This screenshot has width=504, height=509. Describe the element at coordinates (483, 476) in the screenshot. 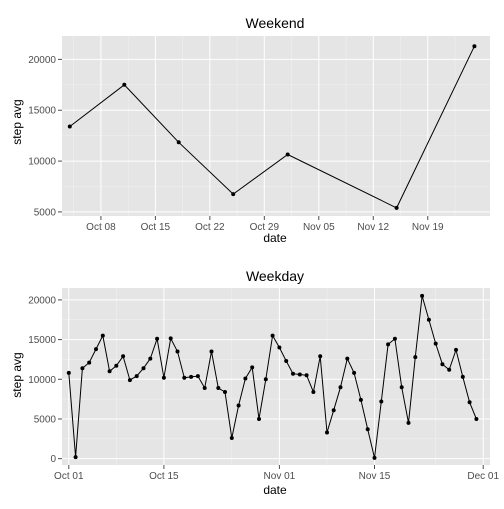

I see `weekday-x-tick-label: Dec 01` at that location.